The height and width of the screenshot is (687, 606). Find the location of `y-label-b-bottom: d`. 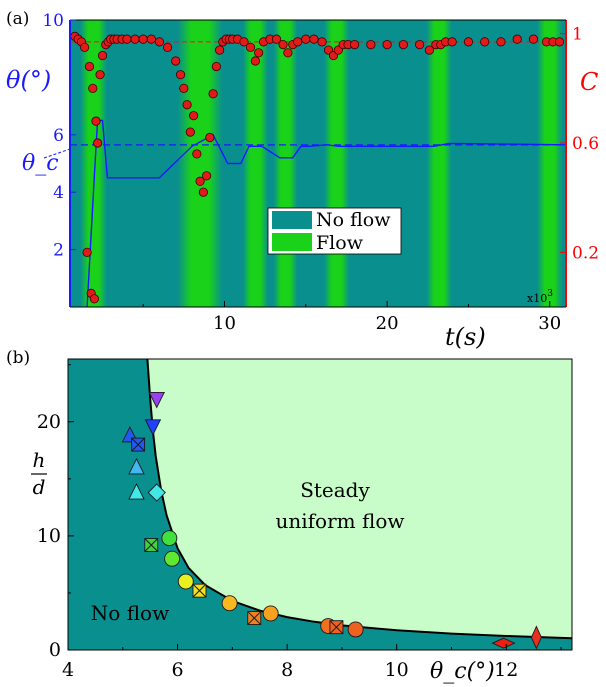

y-label-b-bottom: d is located at coordinates (39, 487).